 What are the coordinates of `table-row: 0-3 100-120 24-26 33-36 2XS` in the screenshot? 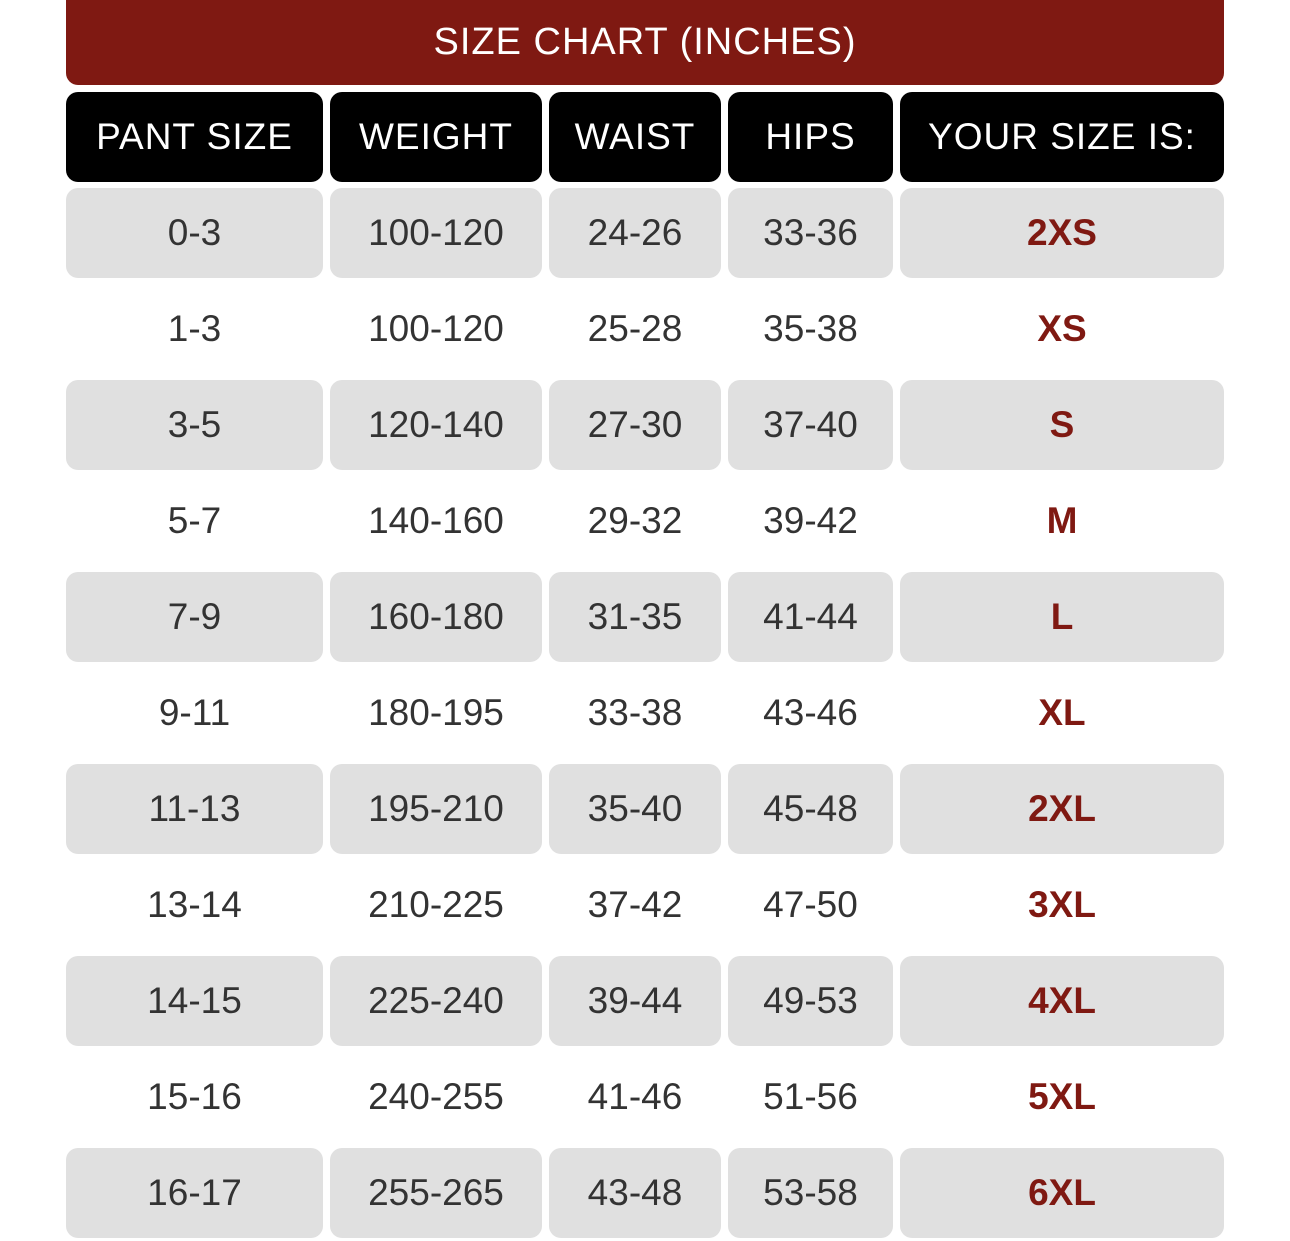 It's located at (645, 233).